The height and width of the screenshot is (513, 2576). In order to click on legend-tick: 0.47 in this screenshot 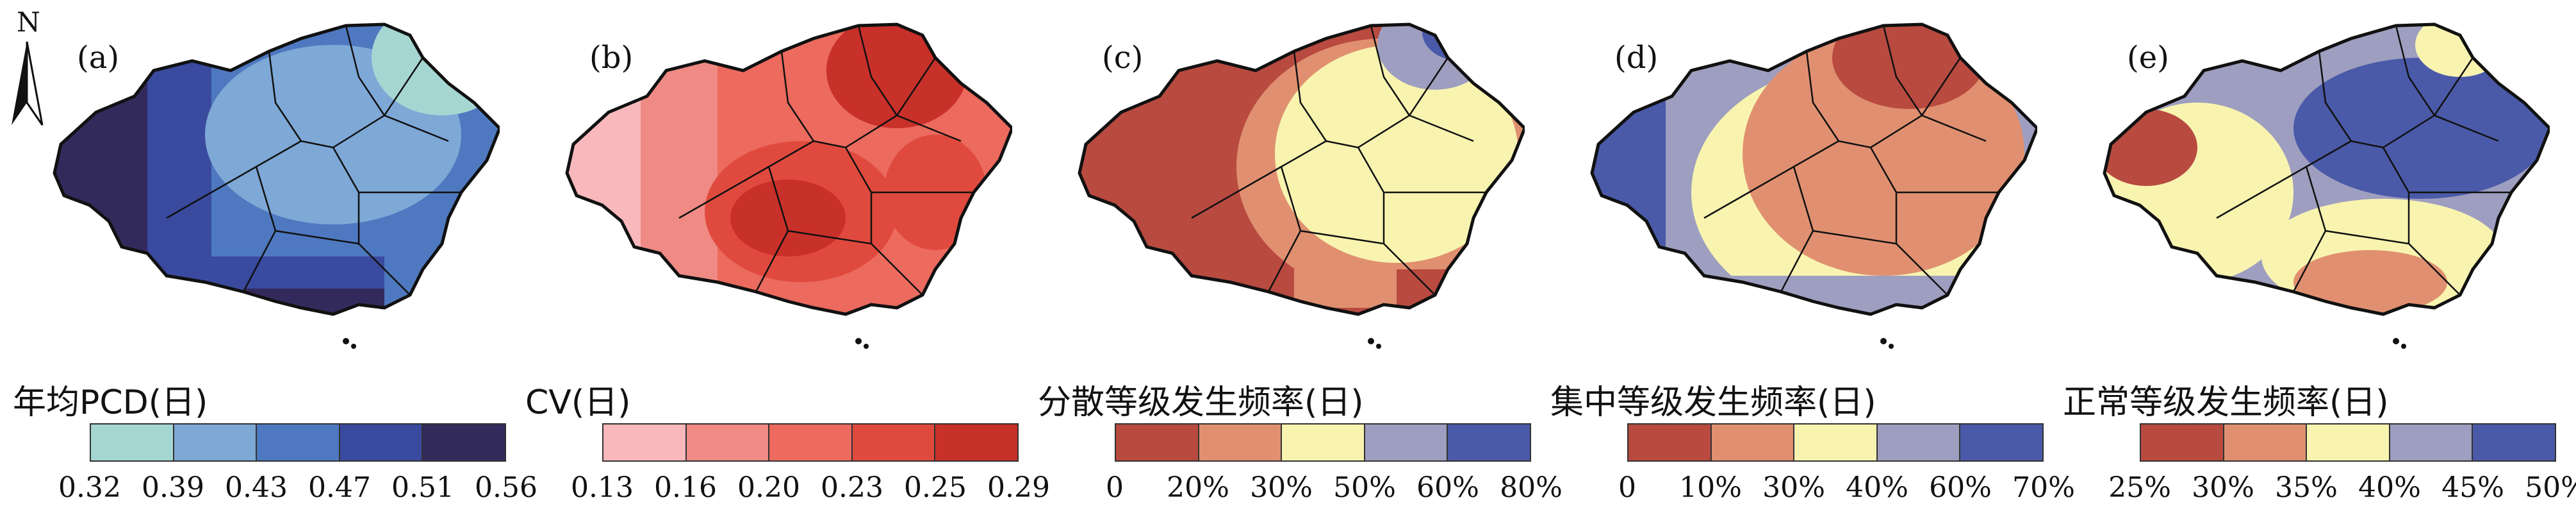, I will do `click(339, 487)`.